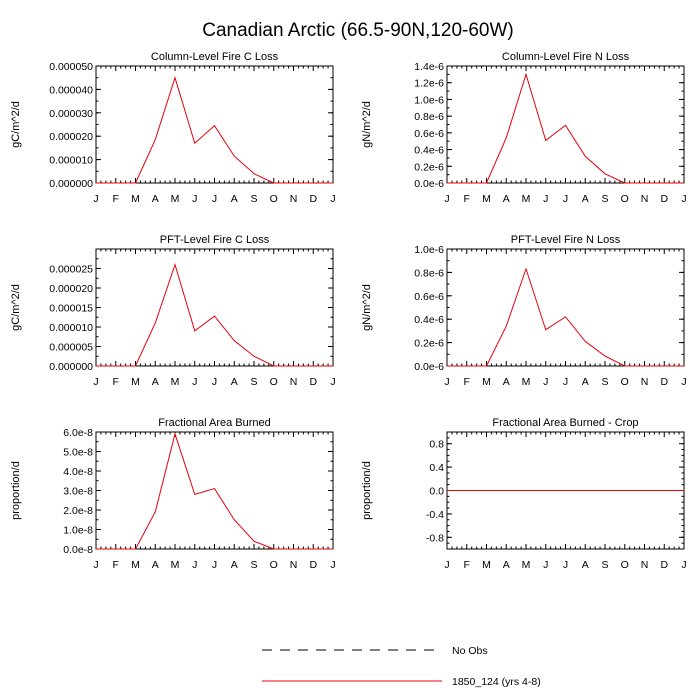  What do you see at coordinates (71, 114) in the screenshot?
I see `y-tick-label: 0.000030` at bounding box center [71, 114].